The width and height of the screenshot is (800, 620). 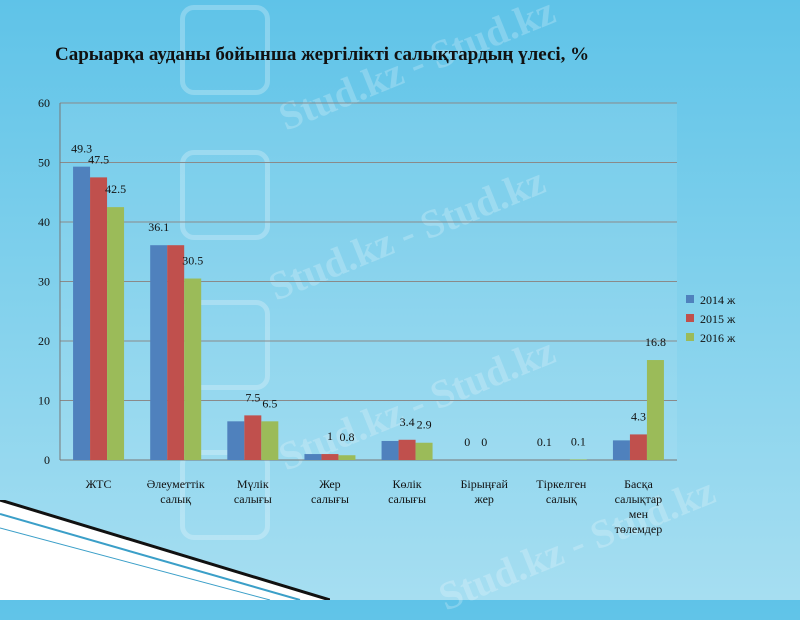 I want to click on data-label: 3.4, so click(x=407, y=422).